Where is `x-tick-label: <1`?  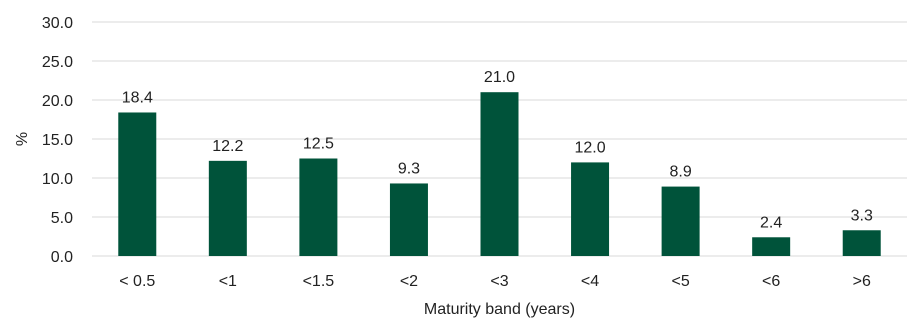
x-tick-label: <1 is located at coordinates (228, 281).